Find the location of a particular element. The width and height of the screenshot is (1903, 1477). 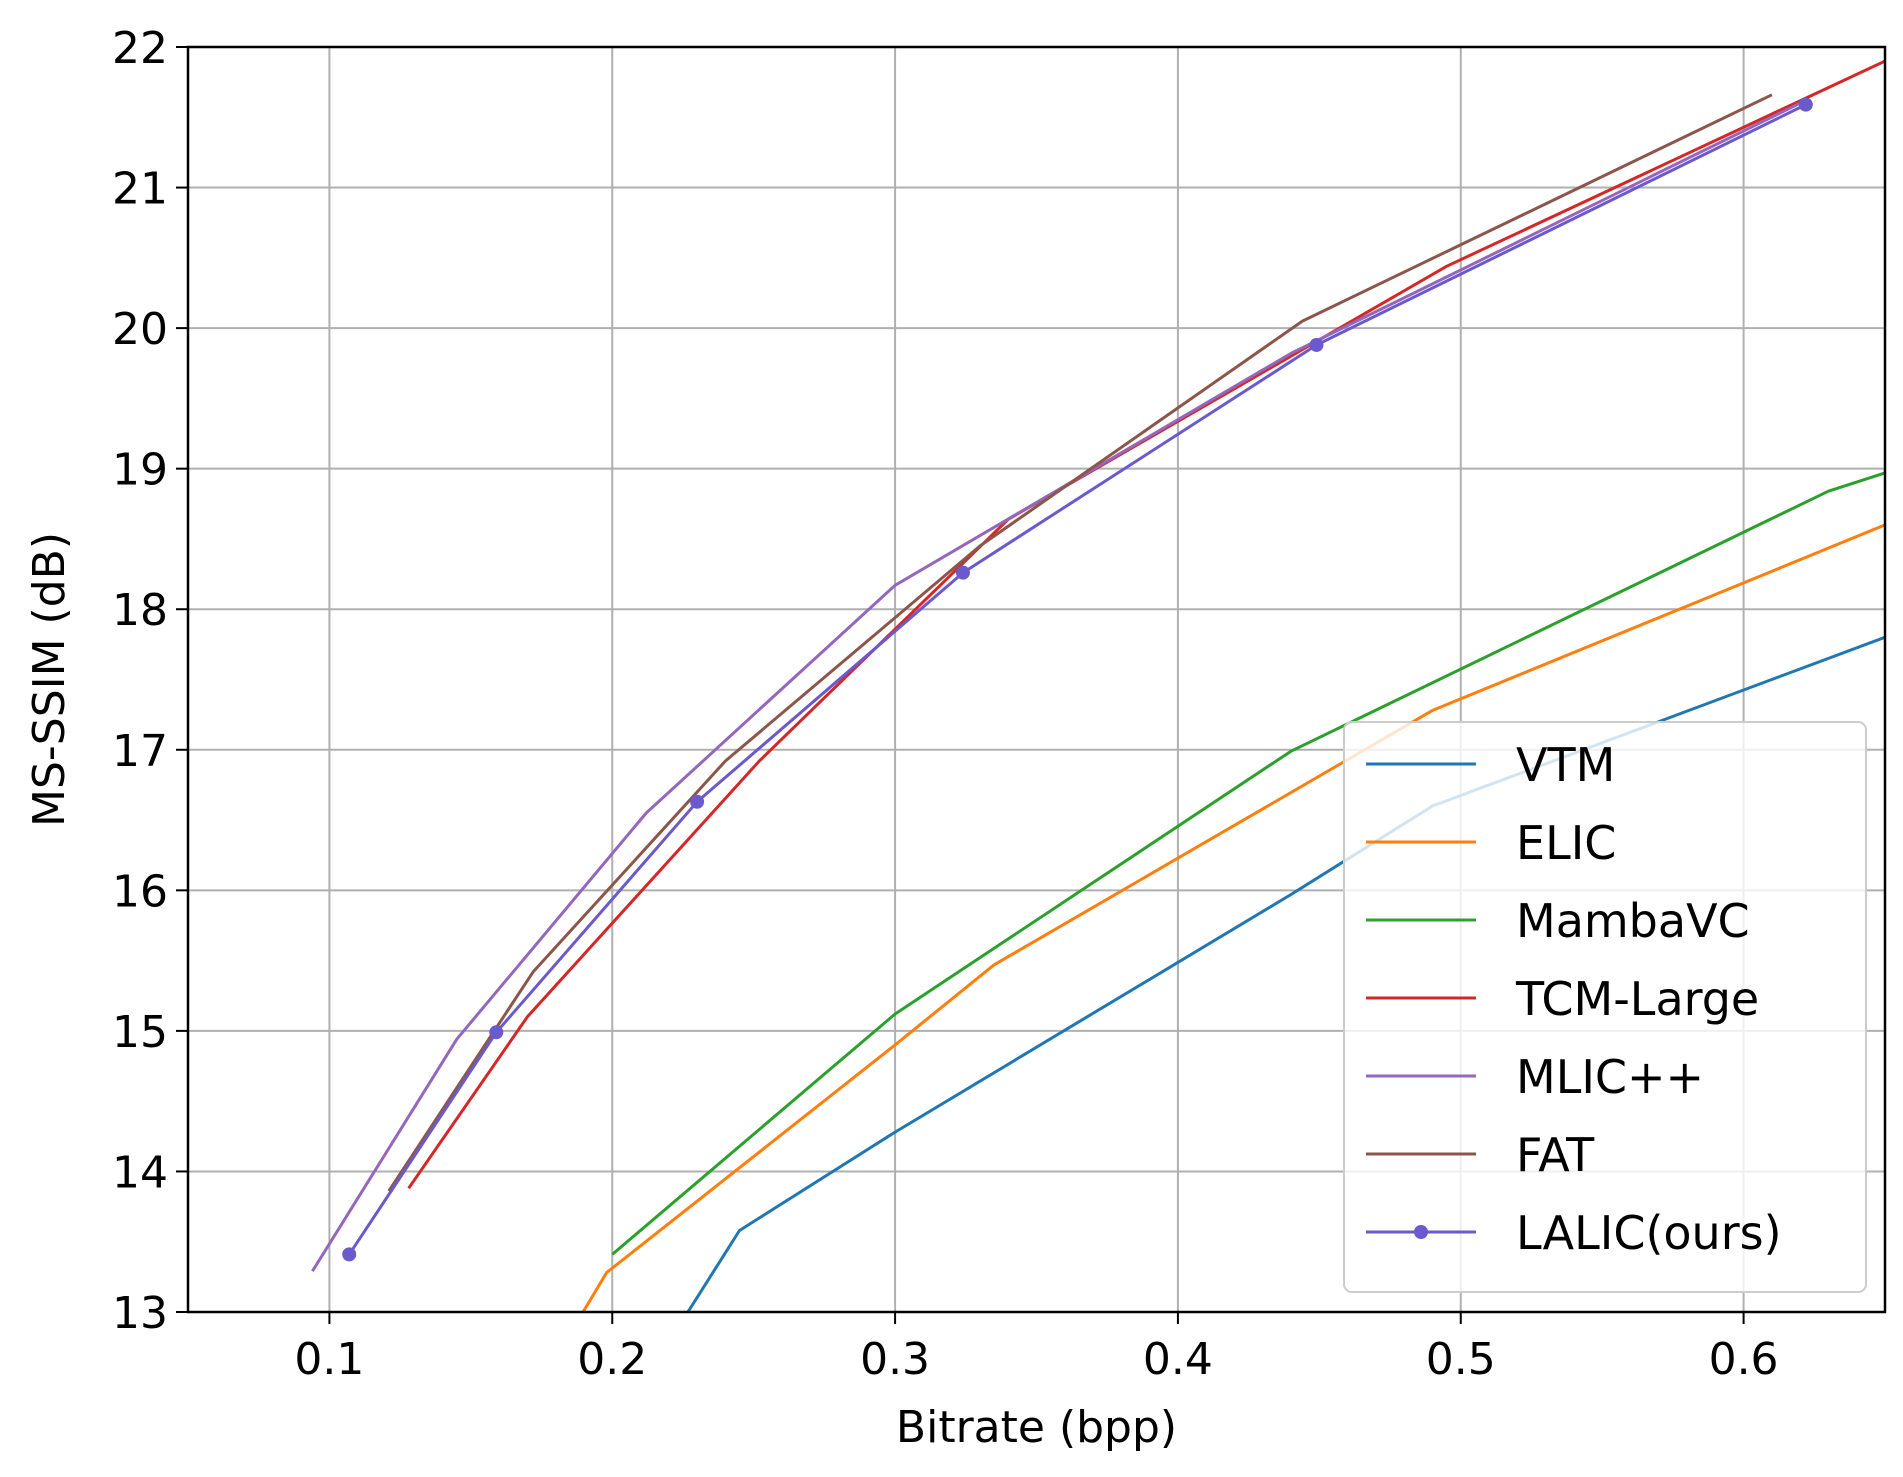

x-tick-label: 0.2 is located at coordinates (612, 1359).